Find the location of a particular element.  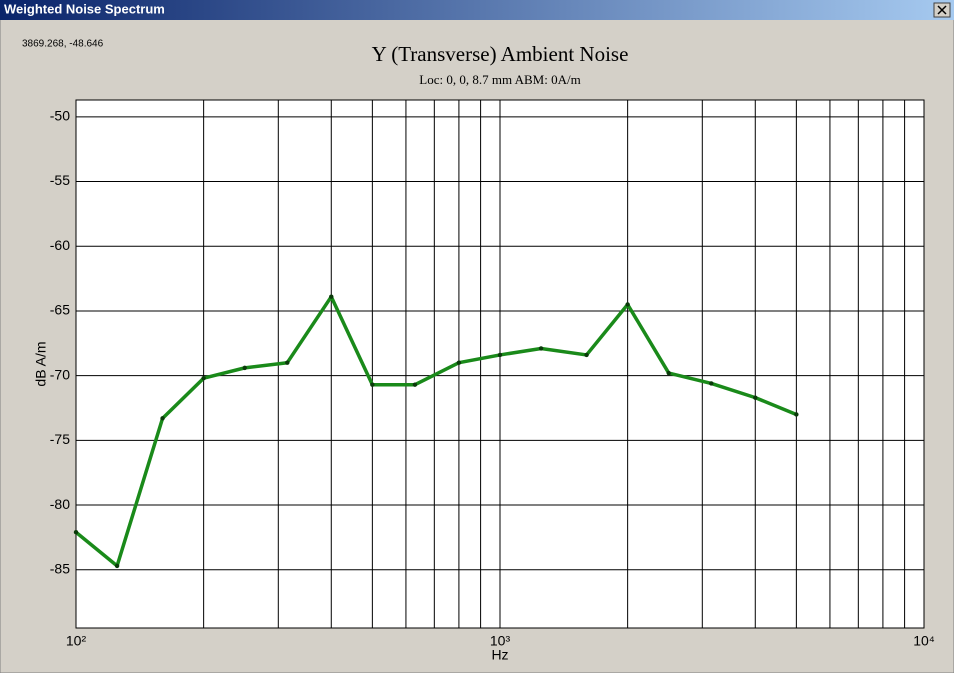

x-tick-label: 10² is located at coordinates (76, 641).